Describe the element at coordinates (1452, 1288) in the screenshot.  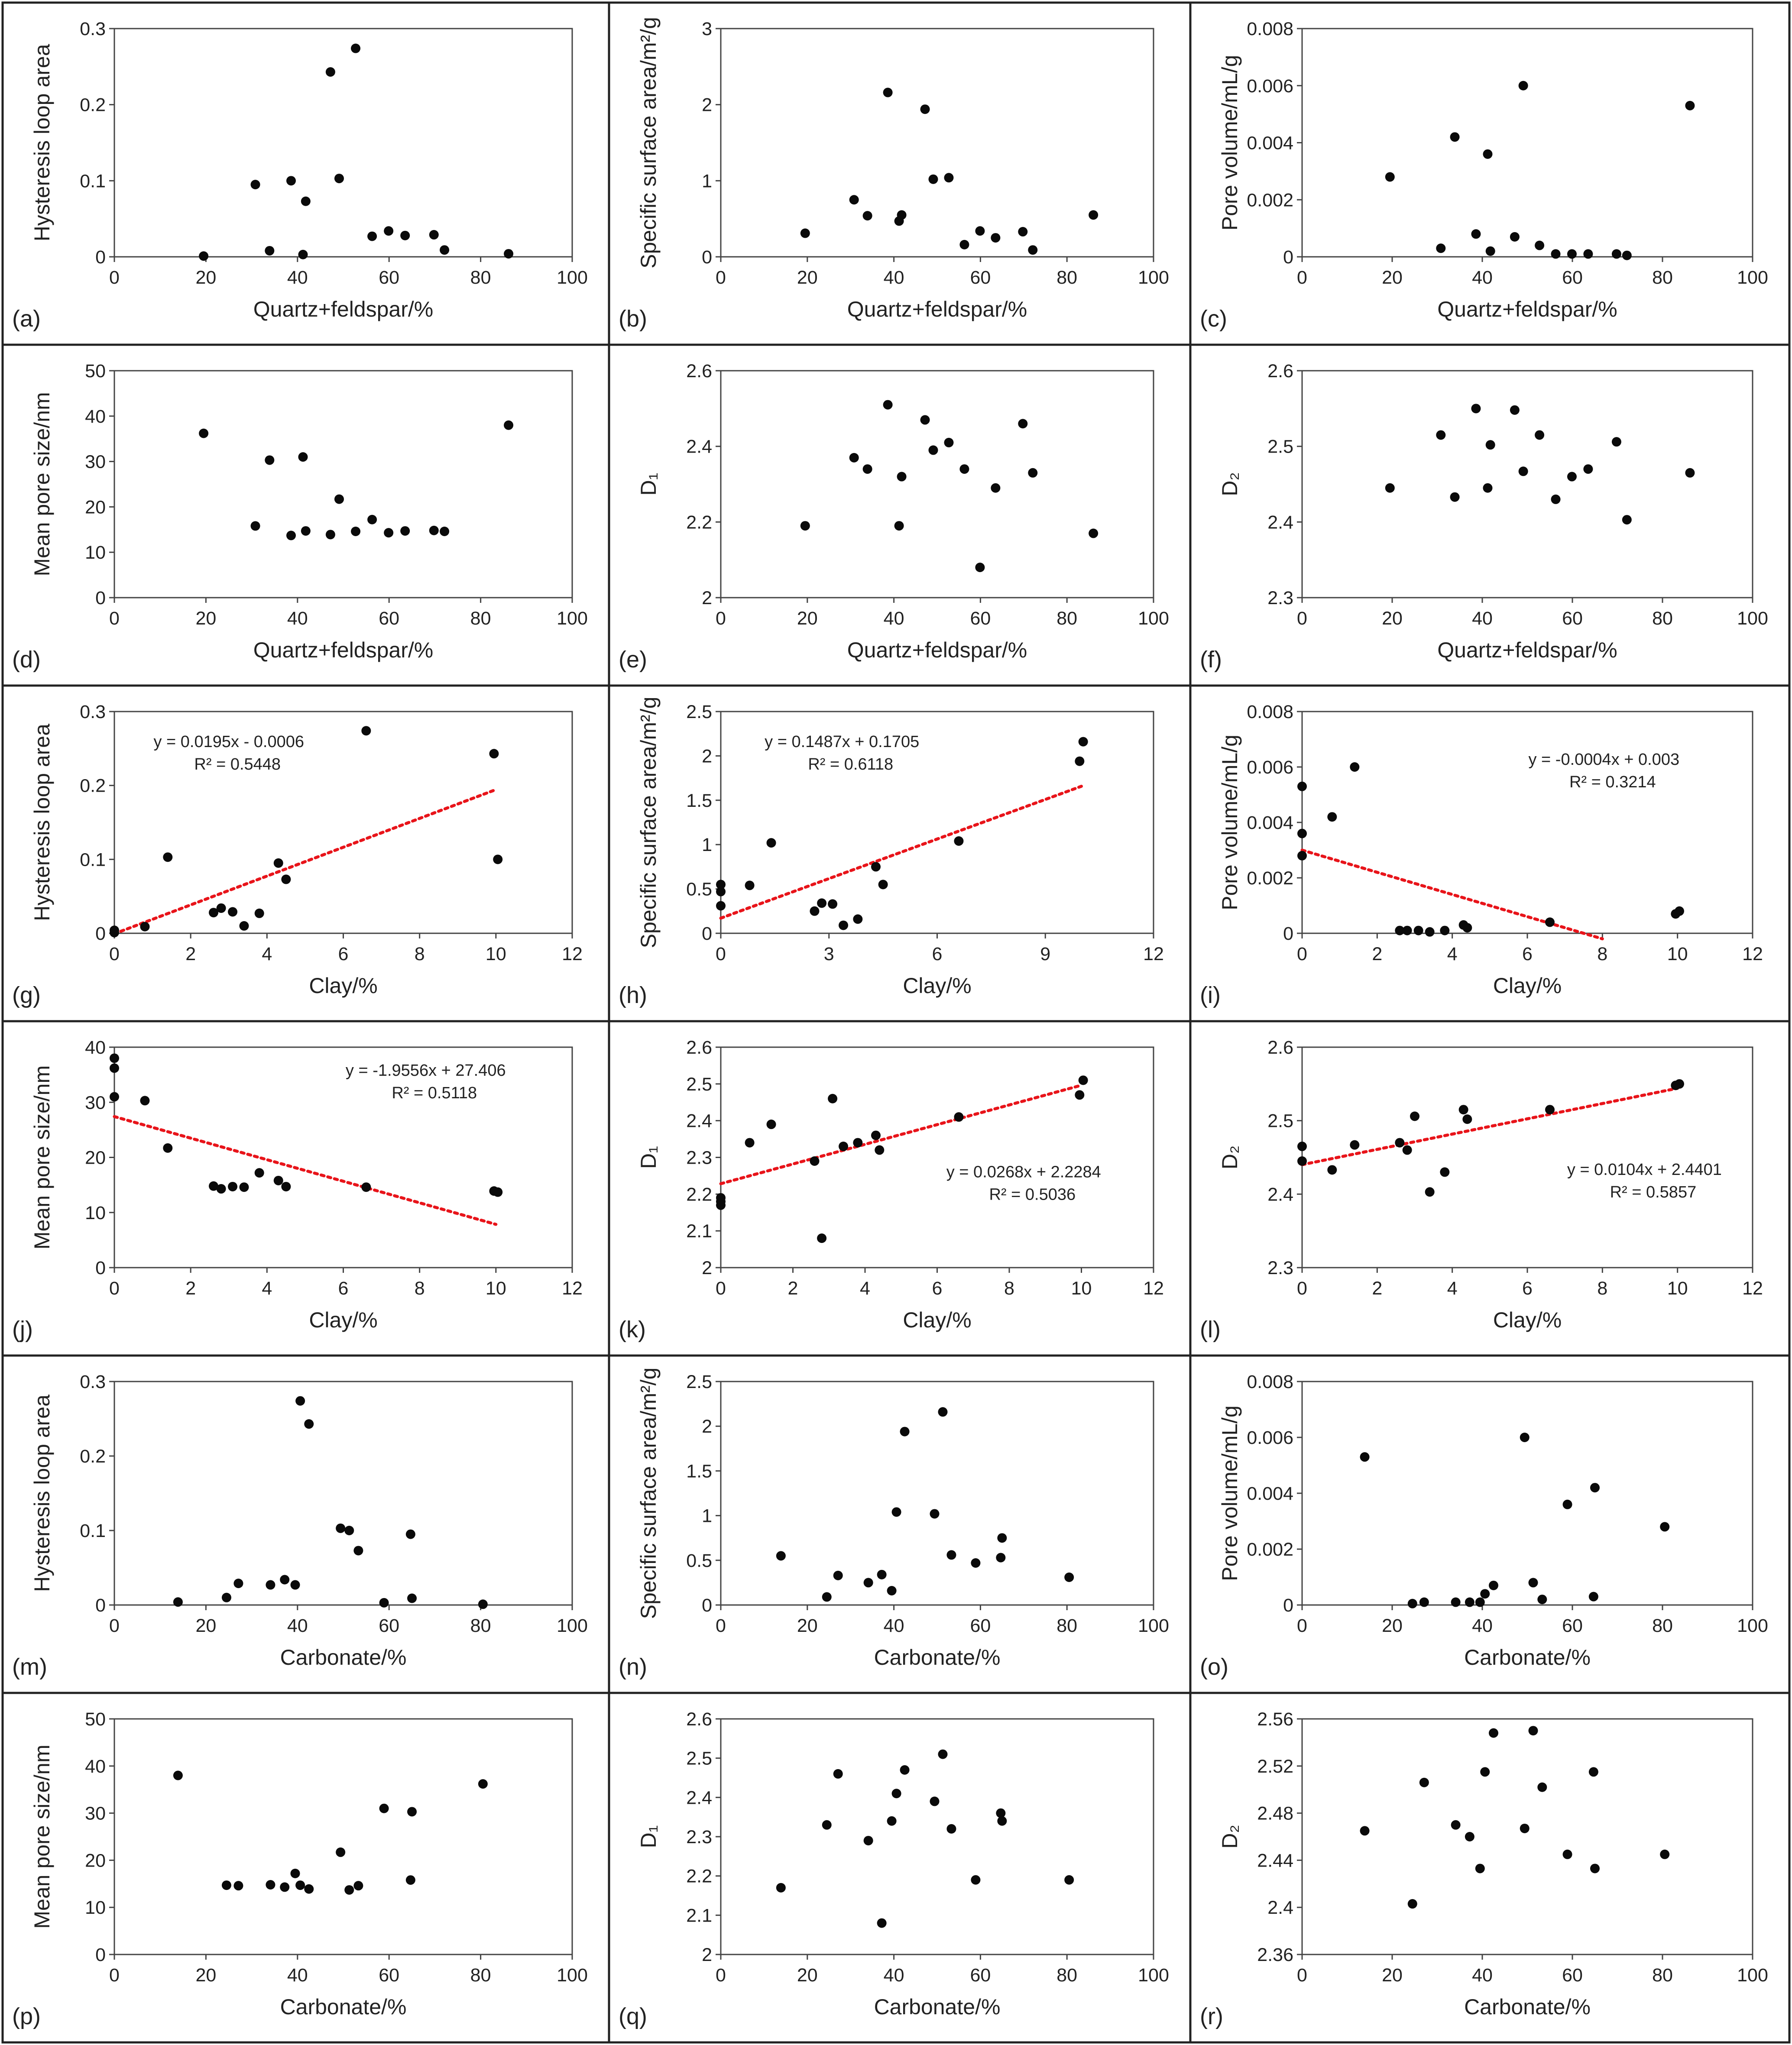
I see `x-tick-label: 4` at that location.